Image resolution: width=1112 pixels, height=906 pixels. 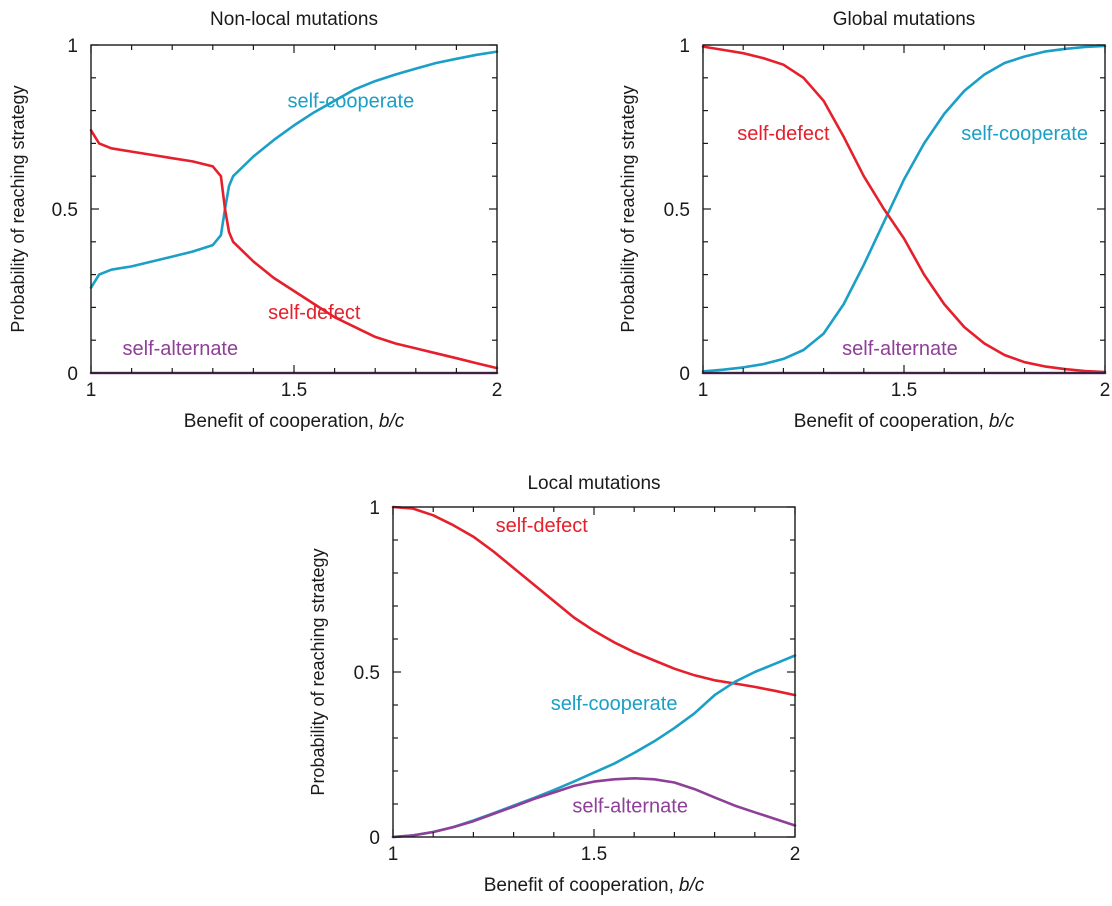 I want to click on chart-title: Non-local mutations, so click(x=294, y=19).